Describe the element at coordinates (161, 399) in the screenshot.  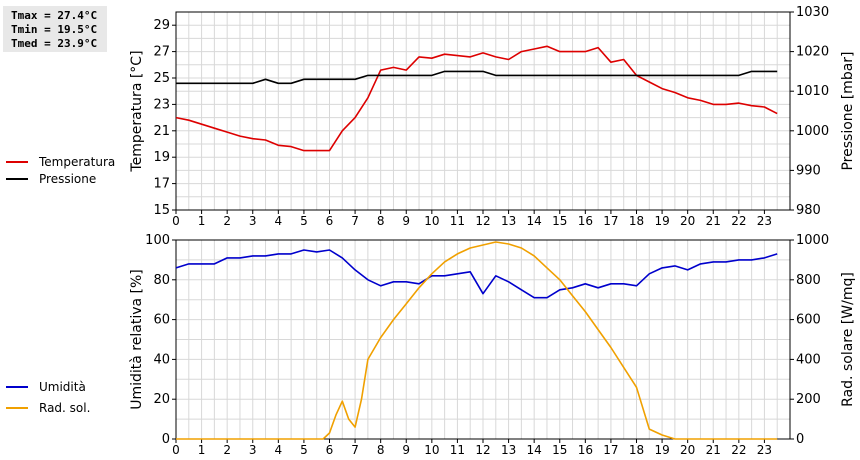
I see `y-tick-label: 20` at that location.